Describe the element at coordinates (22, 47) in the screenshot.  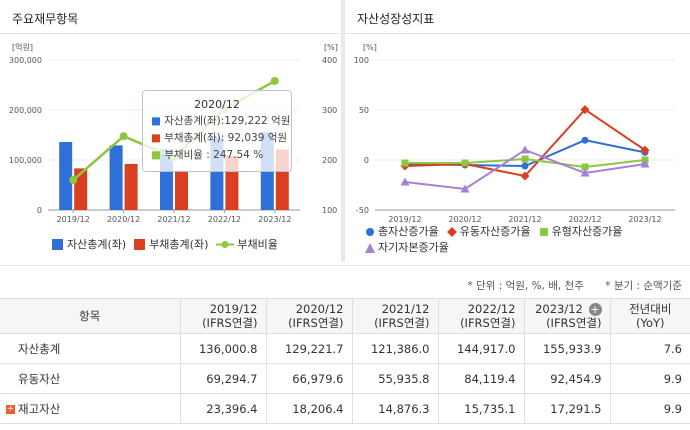
I see `left-axis-unit: [억원]` at that location.